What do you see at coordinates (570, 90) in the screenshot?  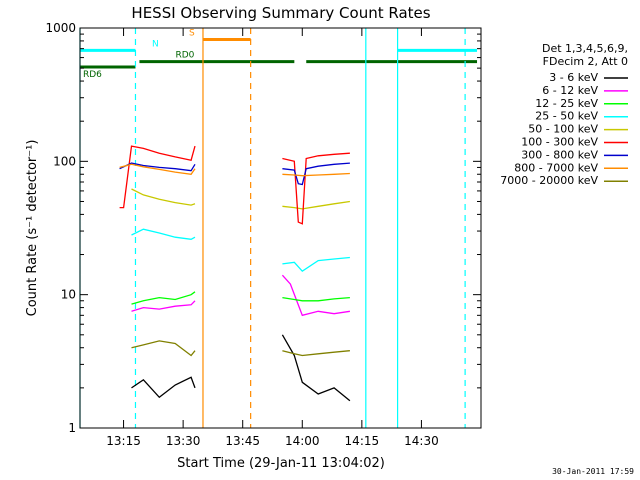 I see `legend-label-1: 6 - 12 keV` at bounding box center [570, 90].